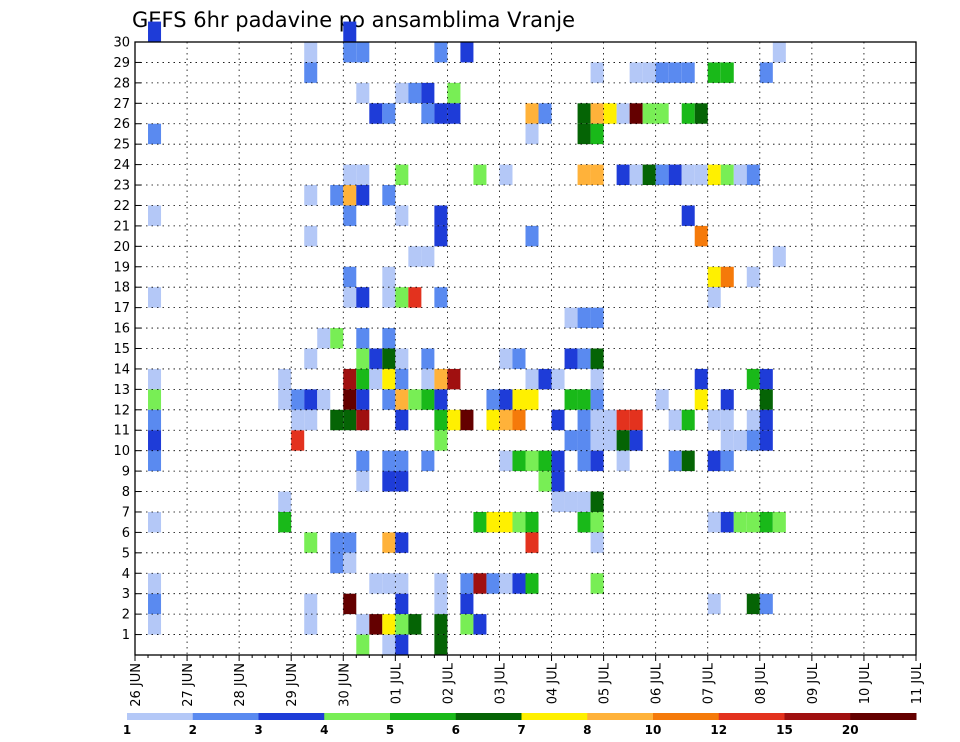  What do you see at coordinates (126, 533) in the screenshot?
I see `y-tick-label: 6` at bounding box center [126, 533].